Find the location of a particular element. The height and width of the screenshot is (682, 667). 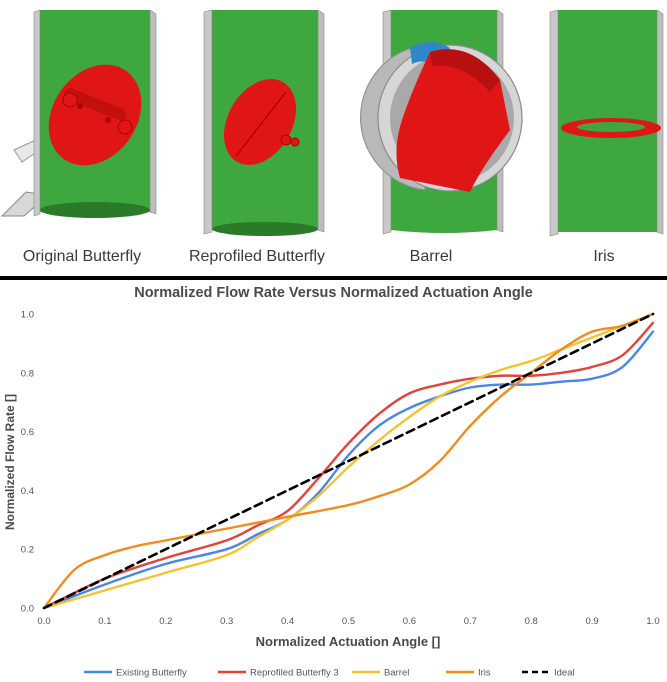

x-tick-label: 0.6 is located at coordinates (409, 621).